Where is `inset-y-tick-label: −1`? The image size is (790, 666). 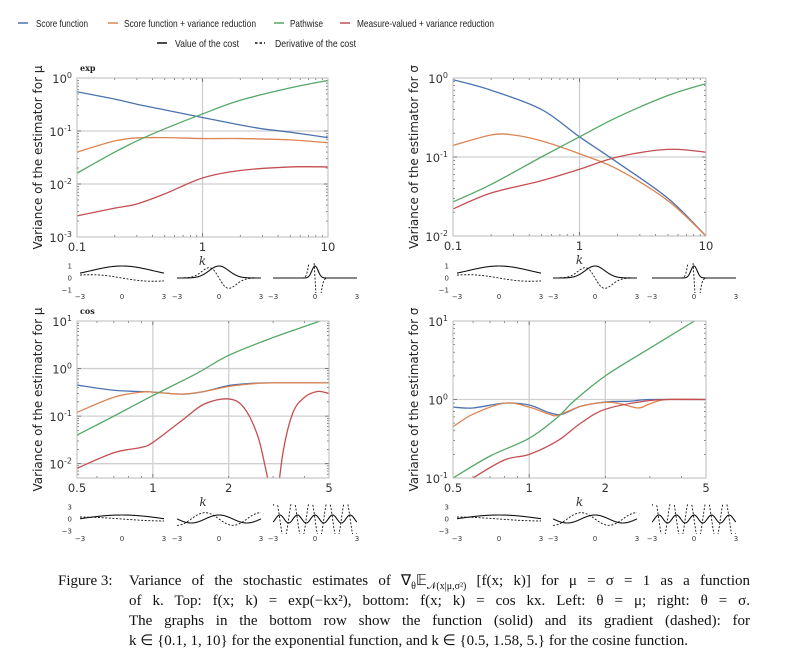 inset-y-tick-label: −1 is located at coordinates (444, 291).